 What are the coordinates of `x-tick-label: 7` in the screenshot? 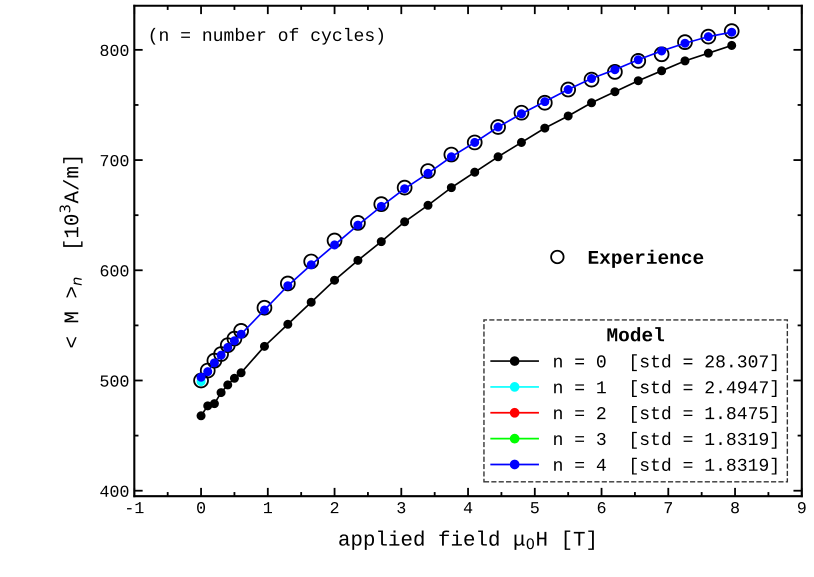 It's located at (668, 508).